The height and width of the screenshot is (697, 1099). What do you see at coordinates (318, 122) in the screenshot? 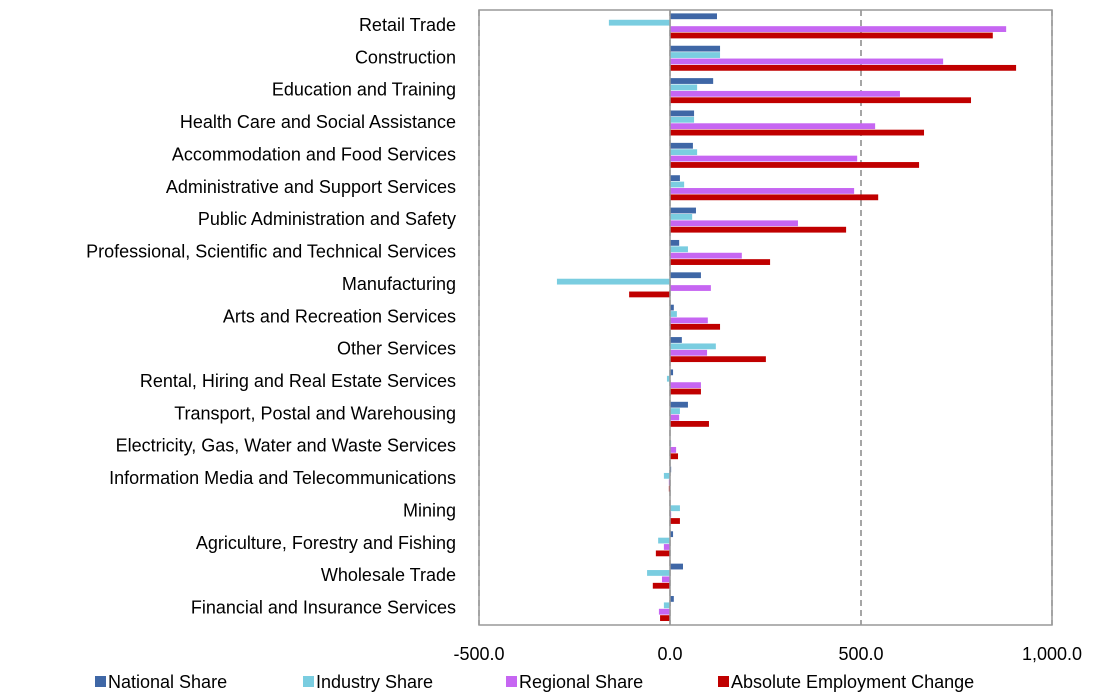
I see `y-tick-label: Health Care and Social Assistance` at bounding box center [318, 122].